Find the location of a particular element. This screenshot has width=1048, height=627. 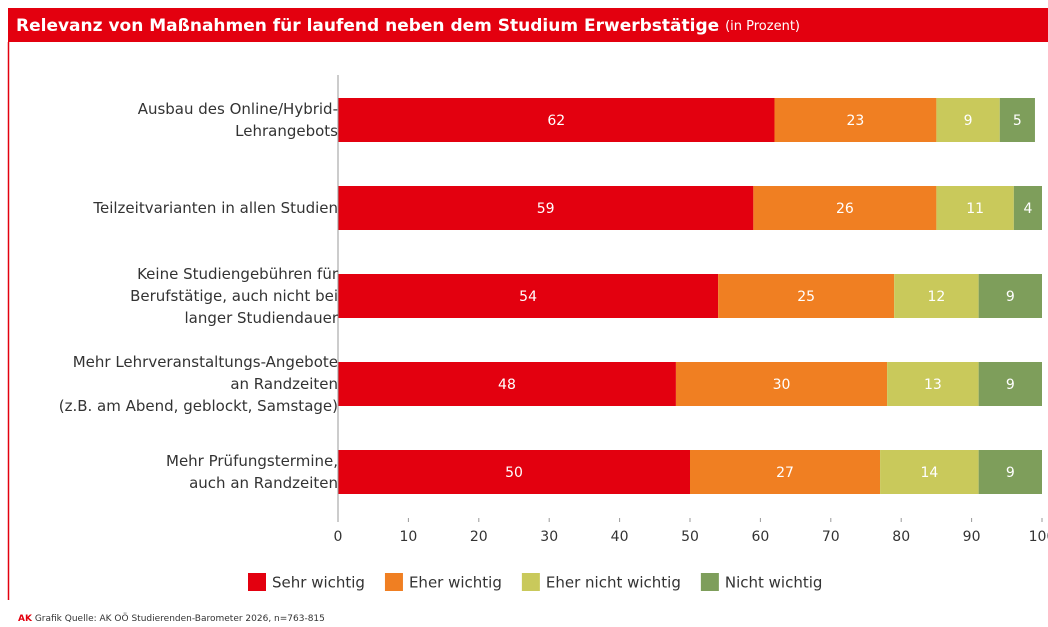

data-label: 30 is located at coordinates (782, 385).